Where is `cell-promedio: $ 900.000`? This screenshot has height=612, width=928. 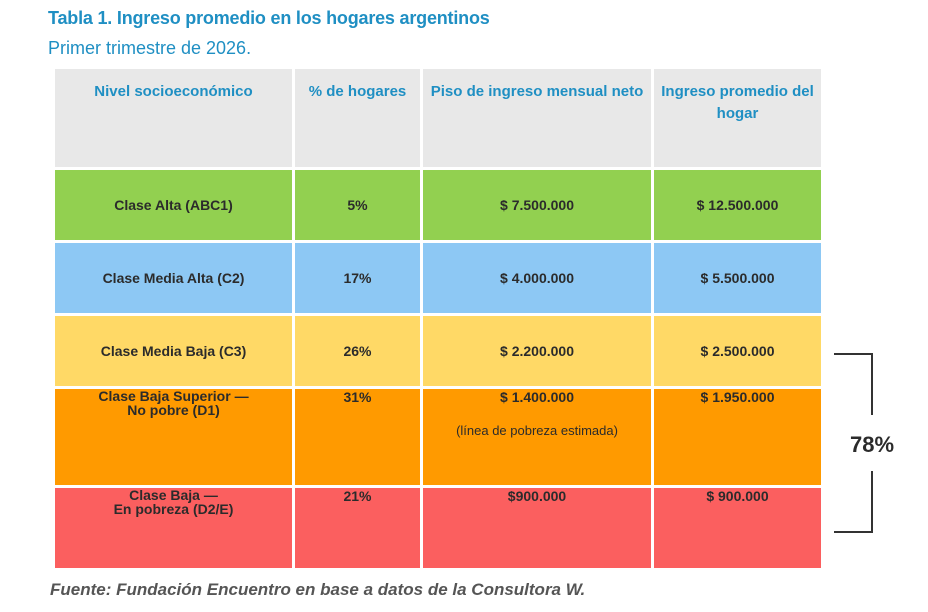 cell-promedio: $ 900.000 is located at coordinates (737, 528).